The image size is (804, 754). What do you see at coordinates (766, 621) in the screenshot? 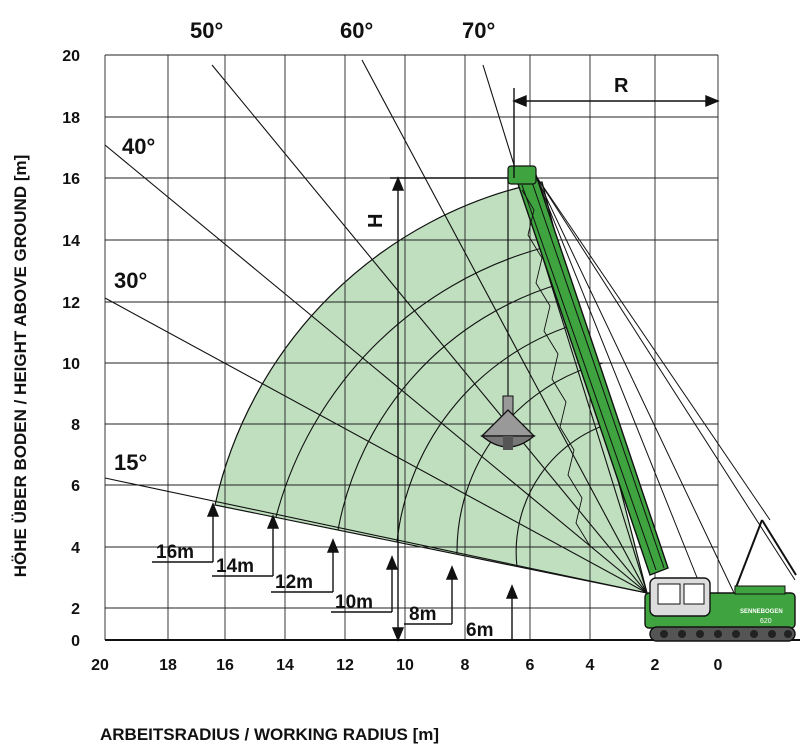
I see `machine-model: 620` at bounding box center [766, 621].